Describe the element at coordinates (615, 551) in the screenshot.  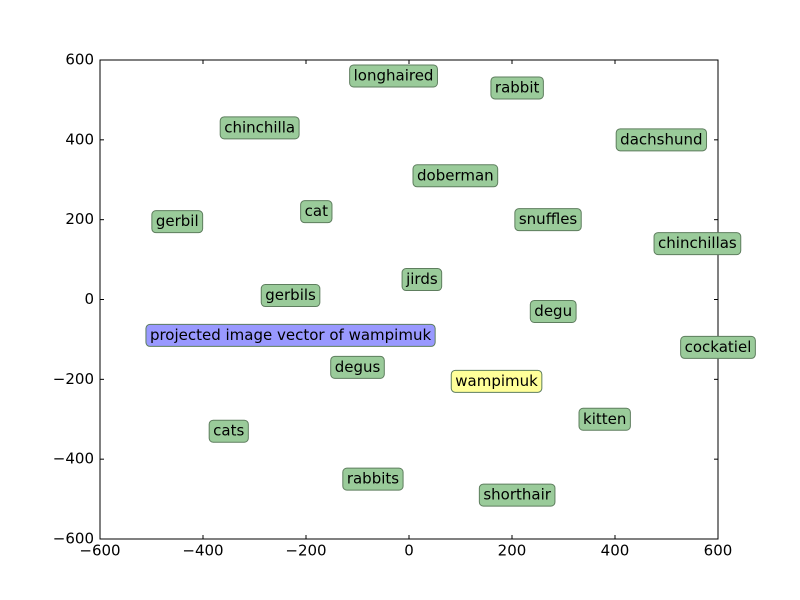
I see `x-tick-label: 400` at that location.